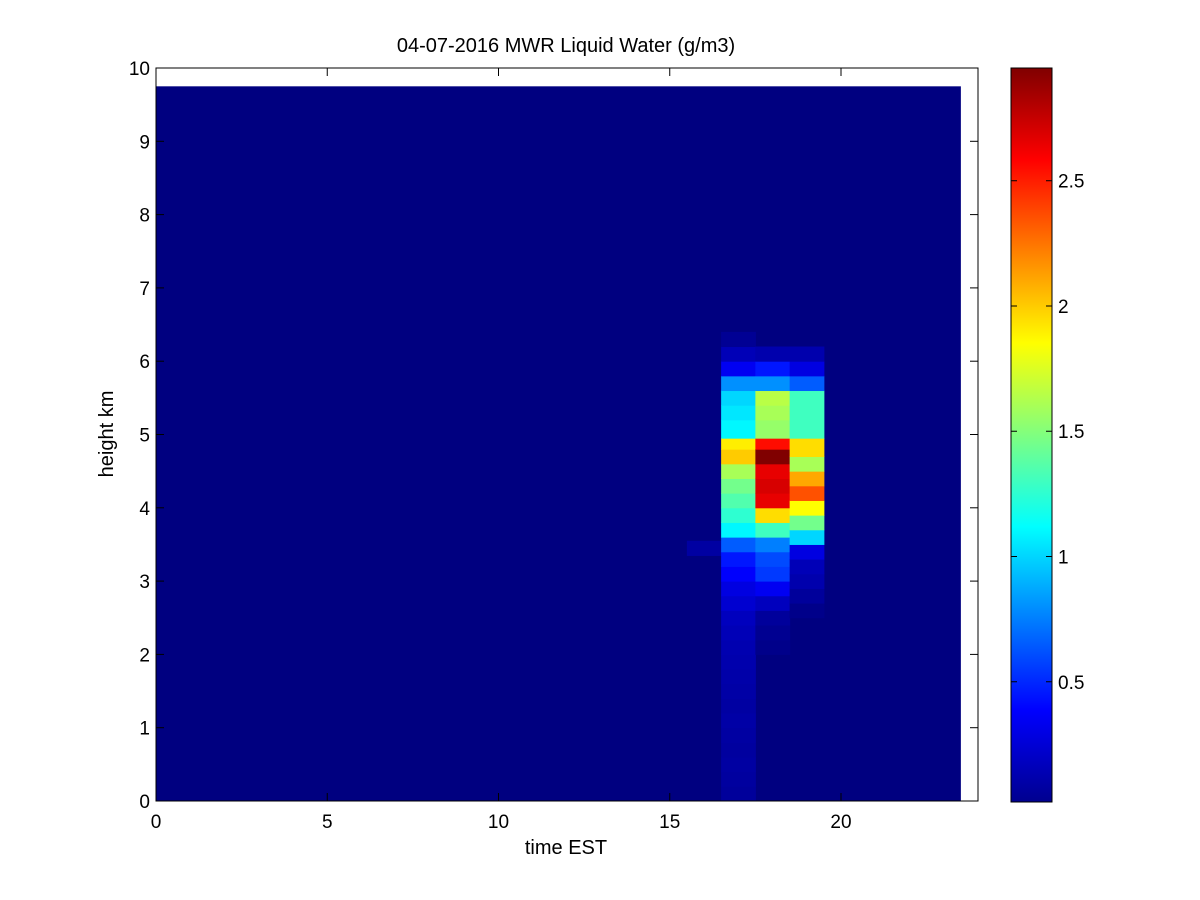 Image resolution: width=1200 pixels, height=900 pixels. Describe the element at coordinates (139, 69) in the screenshot. I see `y-tick-label: 10` at that location.